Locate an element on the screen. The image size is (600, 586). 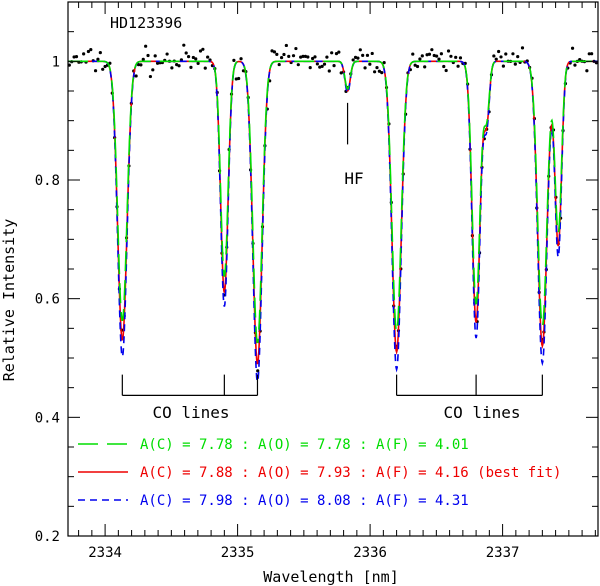
legend-label-blue: A(C) = 7.98 : A(O) = 8.08 : A(F) = 4.31 is located at coordinates (304, 501).